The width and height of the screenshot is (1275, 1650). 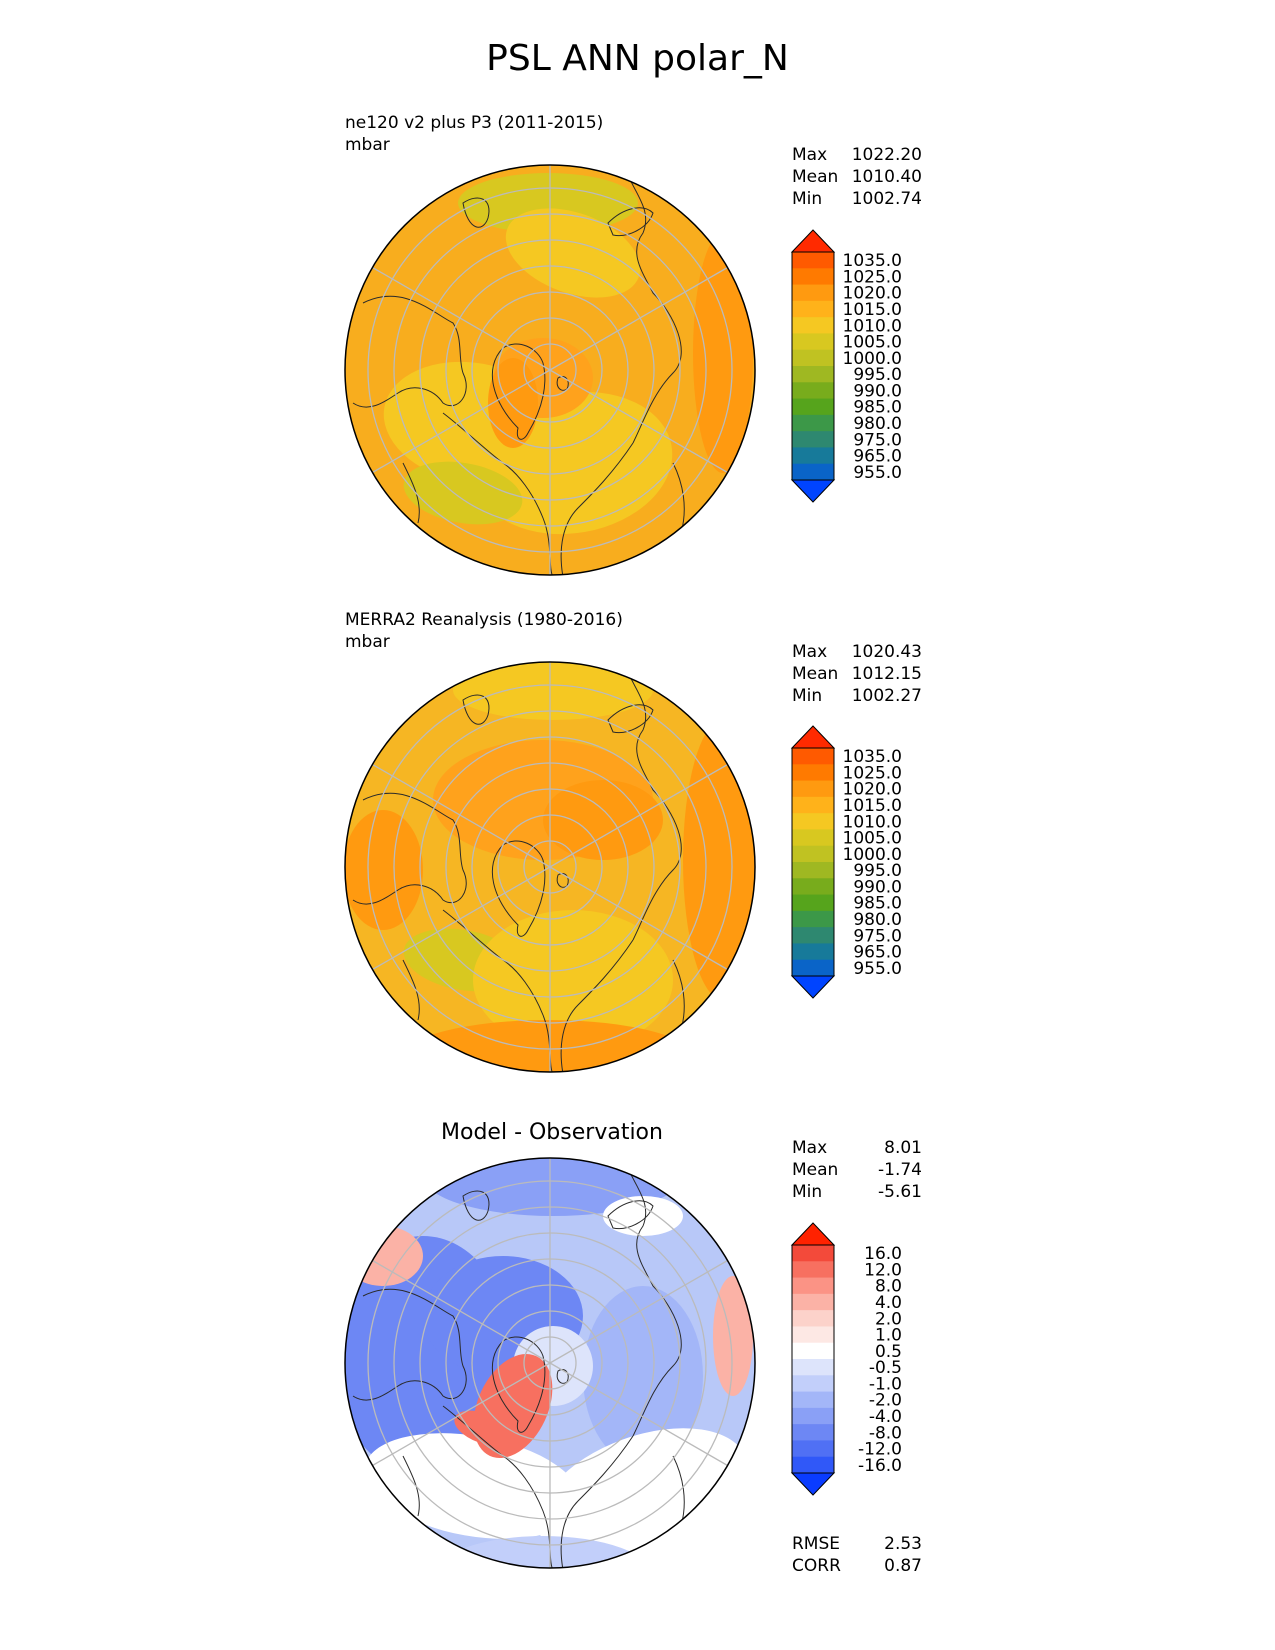 What do you see at coordinates (872, 277) in the screenshot?
I see `panel1-colorbar-tick-label: 1025.0` at bounding box center [872, 277].